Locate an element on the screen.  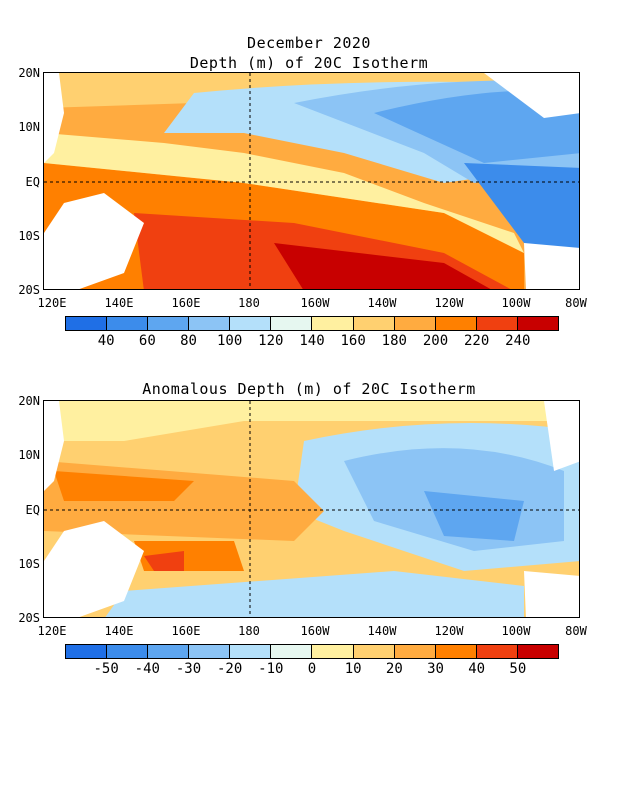
colorbar-label: 50 is located at coordinates (518, 669).